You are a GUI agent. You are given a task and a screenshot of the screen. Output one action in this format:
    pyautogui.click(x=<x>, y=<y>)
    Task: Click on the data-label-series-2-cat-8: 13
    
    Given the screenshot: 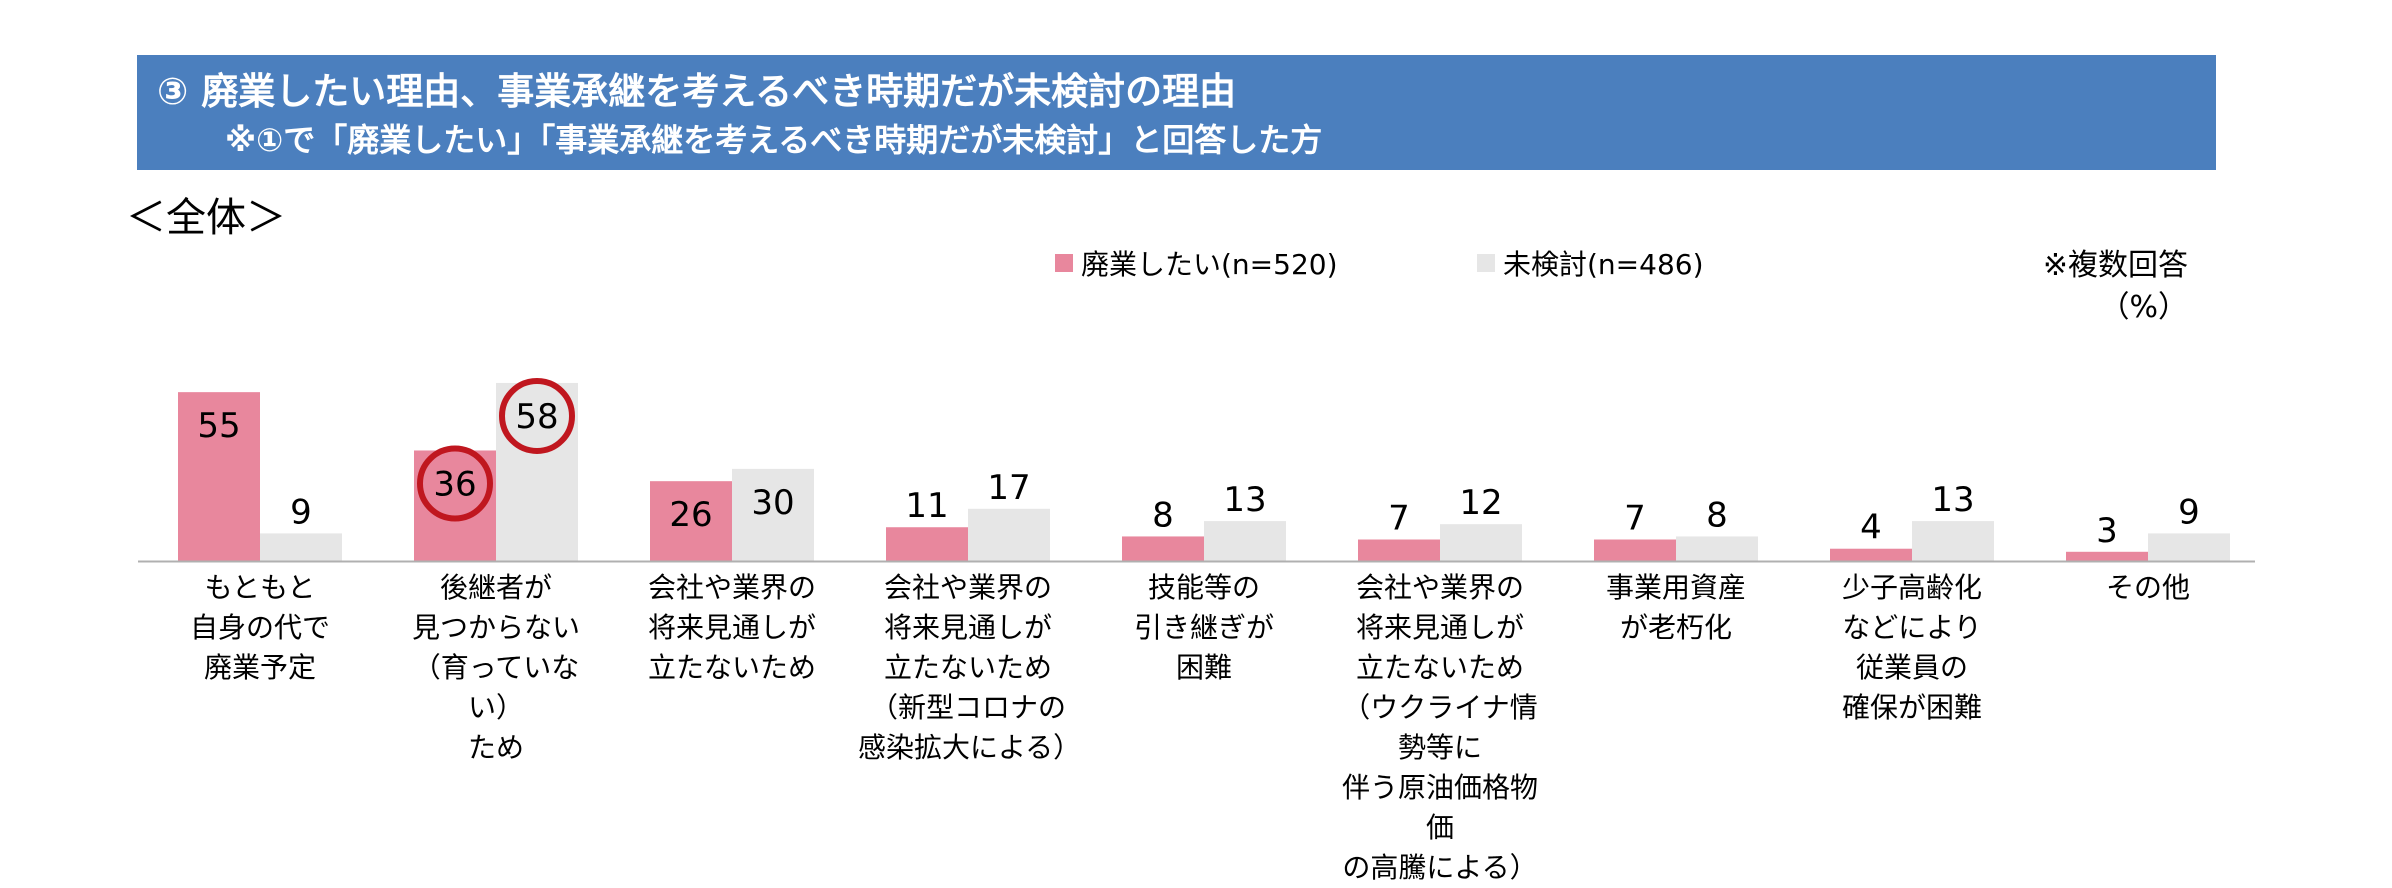 What is the action you would take?
    pyautogui.click(x=1952, y=500)
    